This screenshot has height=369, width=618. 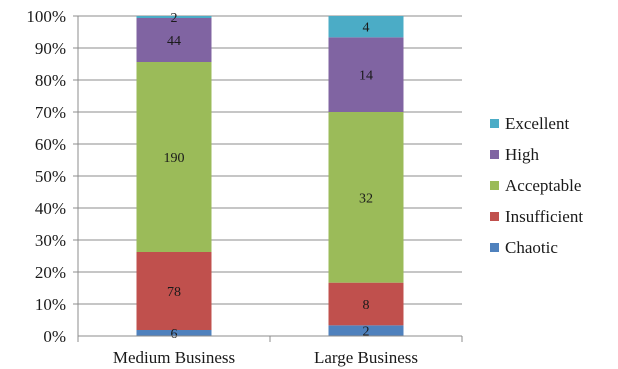 I want to click on y-tick-label: 50%, so click(x=50, y=176).